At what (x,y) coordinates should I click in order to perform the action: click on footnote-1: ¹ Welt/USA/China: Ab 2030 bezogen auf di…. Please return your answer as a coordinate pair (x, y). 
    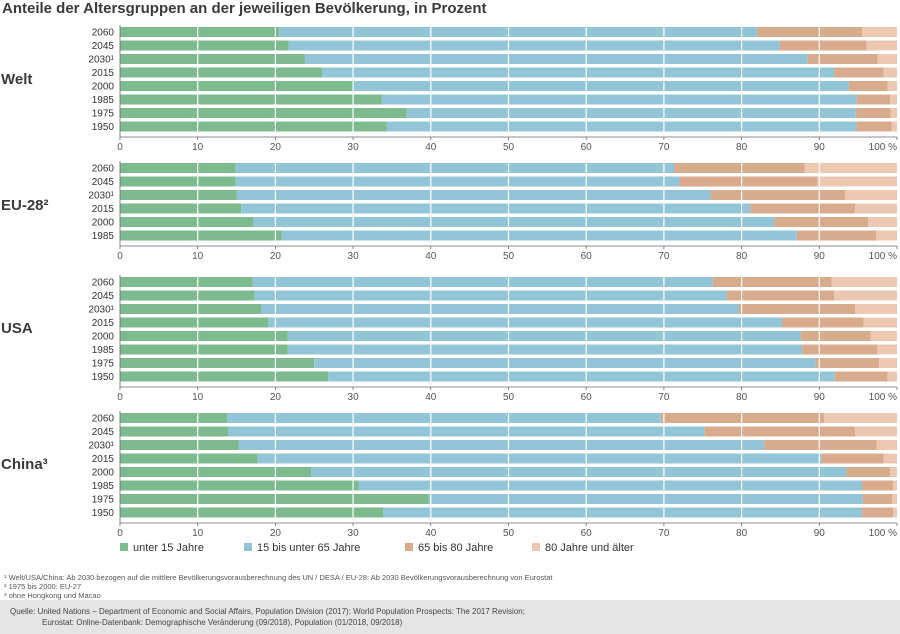
    Looking at the image, I should click on (278, 577).